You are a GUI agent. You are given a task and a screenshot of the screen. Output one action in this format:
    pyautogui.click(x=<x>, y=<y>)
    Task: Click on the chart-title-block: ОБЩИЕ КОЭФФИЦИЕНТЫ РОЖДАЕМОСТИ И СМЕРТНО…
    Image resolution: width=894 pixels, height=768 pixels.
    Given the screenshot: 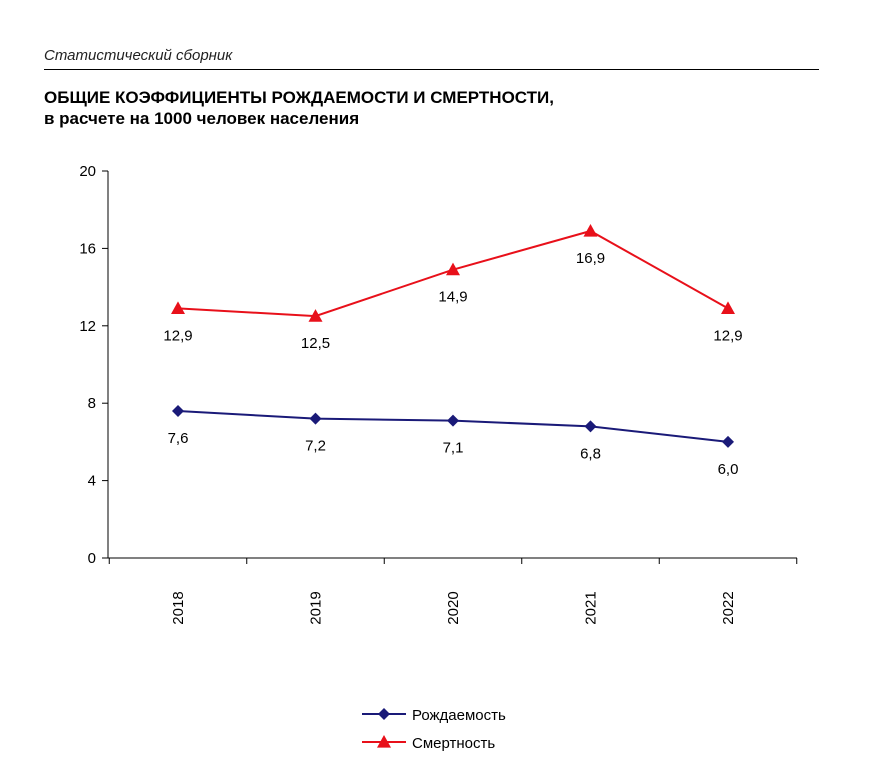 What is the action you would take?
    pyautogui.click(x=299, y=108)
    